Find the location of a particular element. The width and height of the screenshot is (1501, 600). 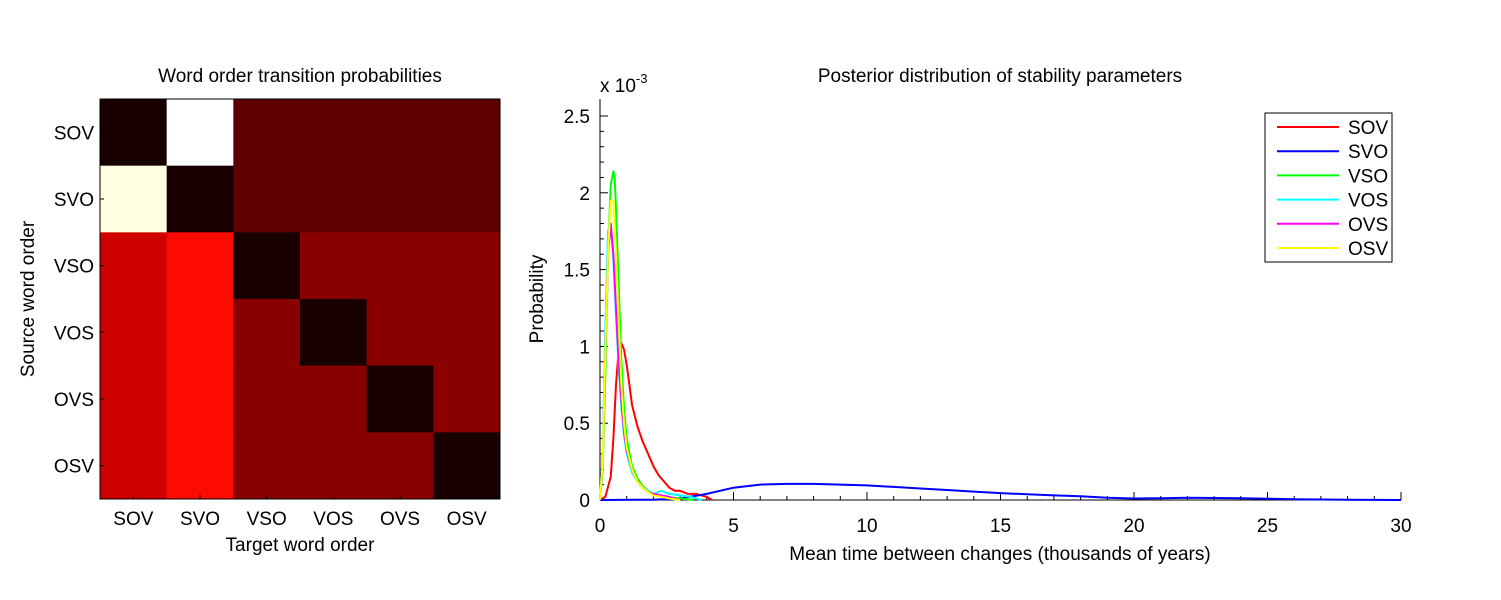

x-tick-label: 25 is located at coordinates (1267, 526).